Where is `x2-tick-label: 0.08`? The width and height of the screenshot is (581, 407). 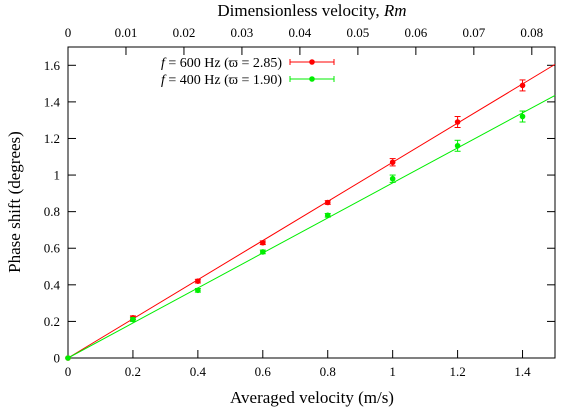
x2-tick-label: 0.08 is located at coordinates (531, 32).